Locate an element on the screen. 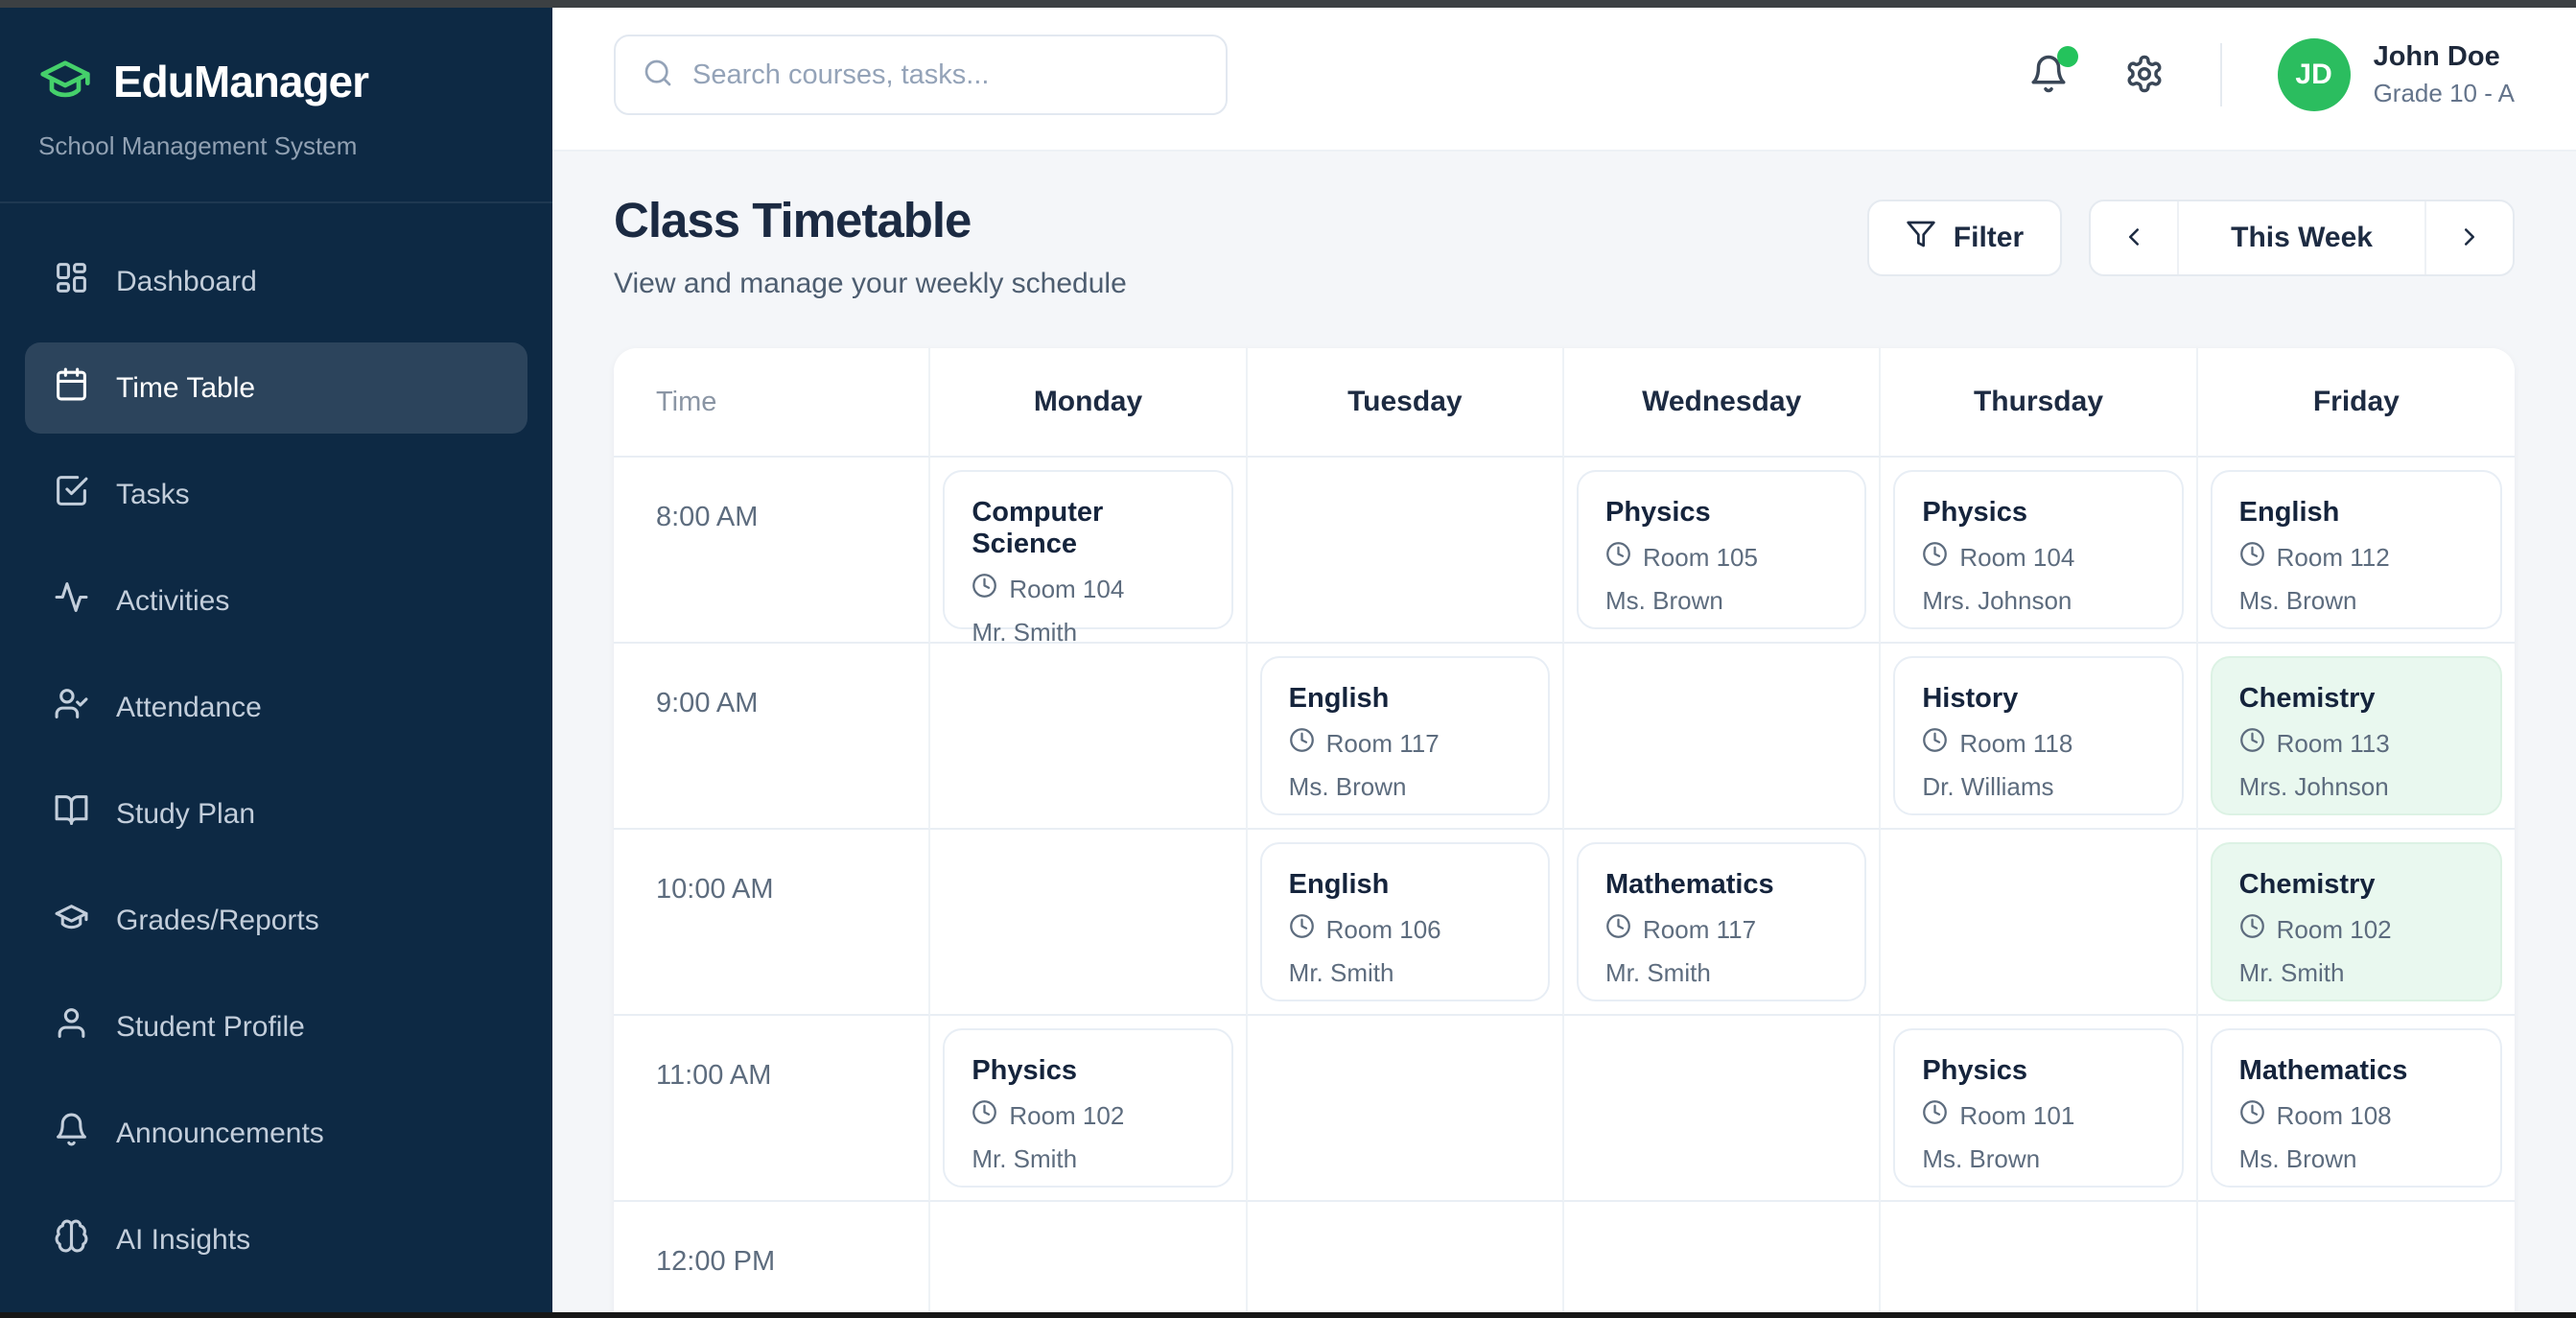 The height and width of the screenshot is (1318, 2576). week-label: This Week is located at coordinates (2301, 237).